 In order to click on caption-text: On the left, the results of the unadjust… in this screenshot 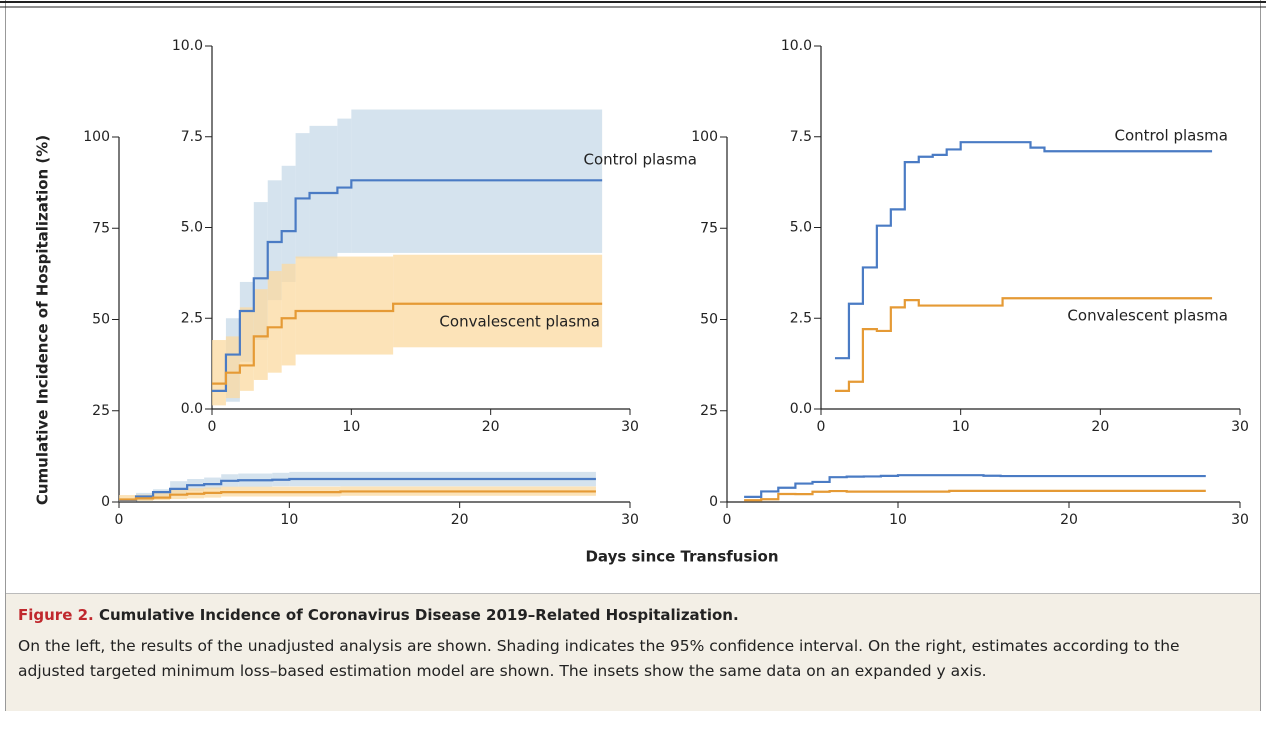, I will do `click(599, 658)`.